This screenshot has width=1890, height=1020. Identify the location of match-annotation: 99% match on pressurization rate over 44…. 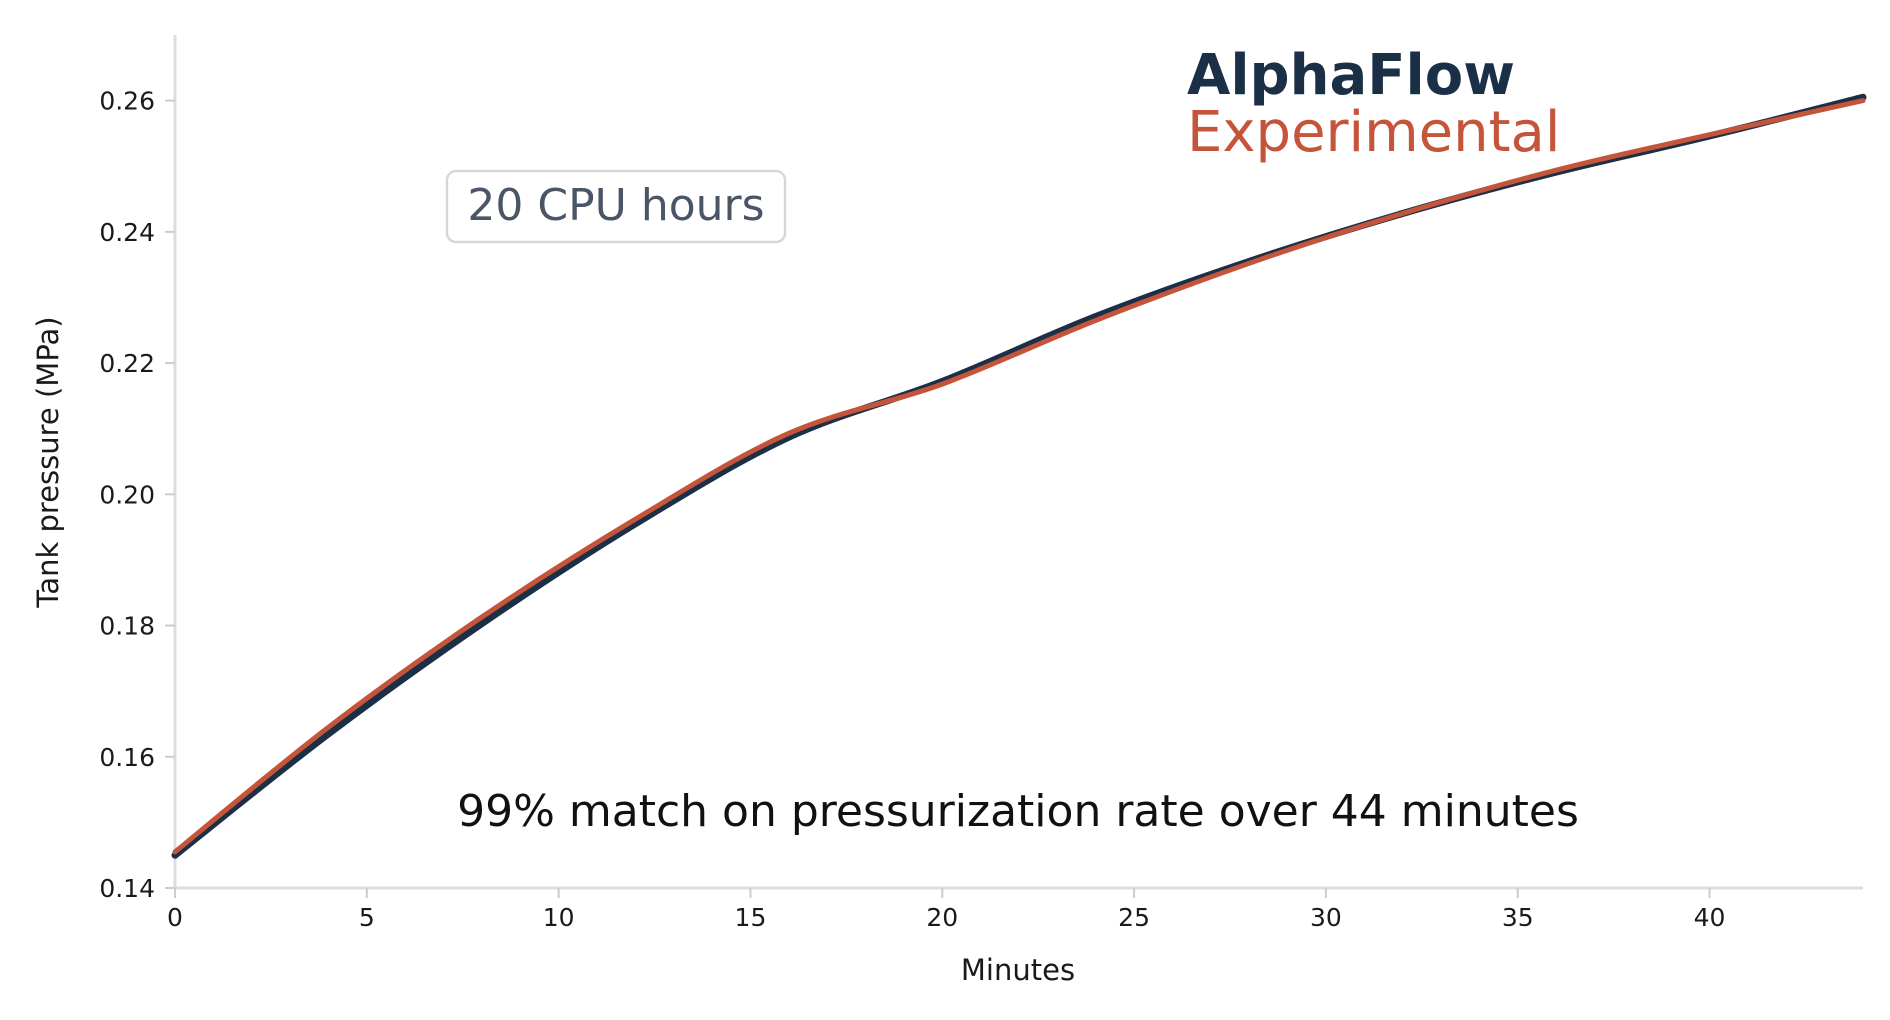
(1018, 811).